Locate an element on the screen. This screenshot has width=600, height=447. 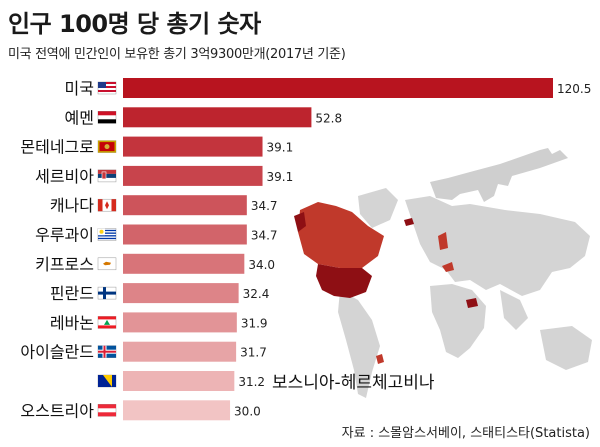
category-label: 예멘 is located at coordinates (79, 117).